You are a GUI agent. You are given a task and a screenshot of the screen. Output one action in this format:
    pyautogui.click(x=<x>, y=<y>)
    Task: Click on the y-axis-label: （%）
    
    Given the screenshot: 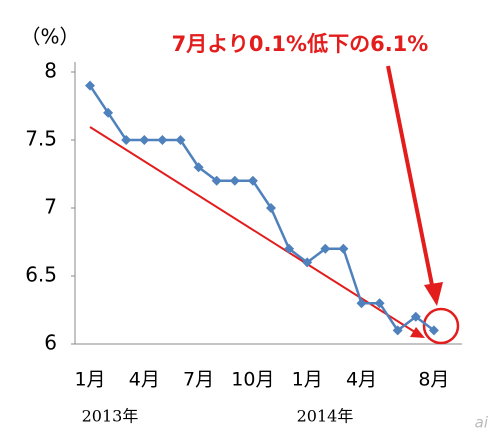 What is the action you would take?
    pyautogui.click(x=49, y=37)
    